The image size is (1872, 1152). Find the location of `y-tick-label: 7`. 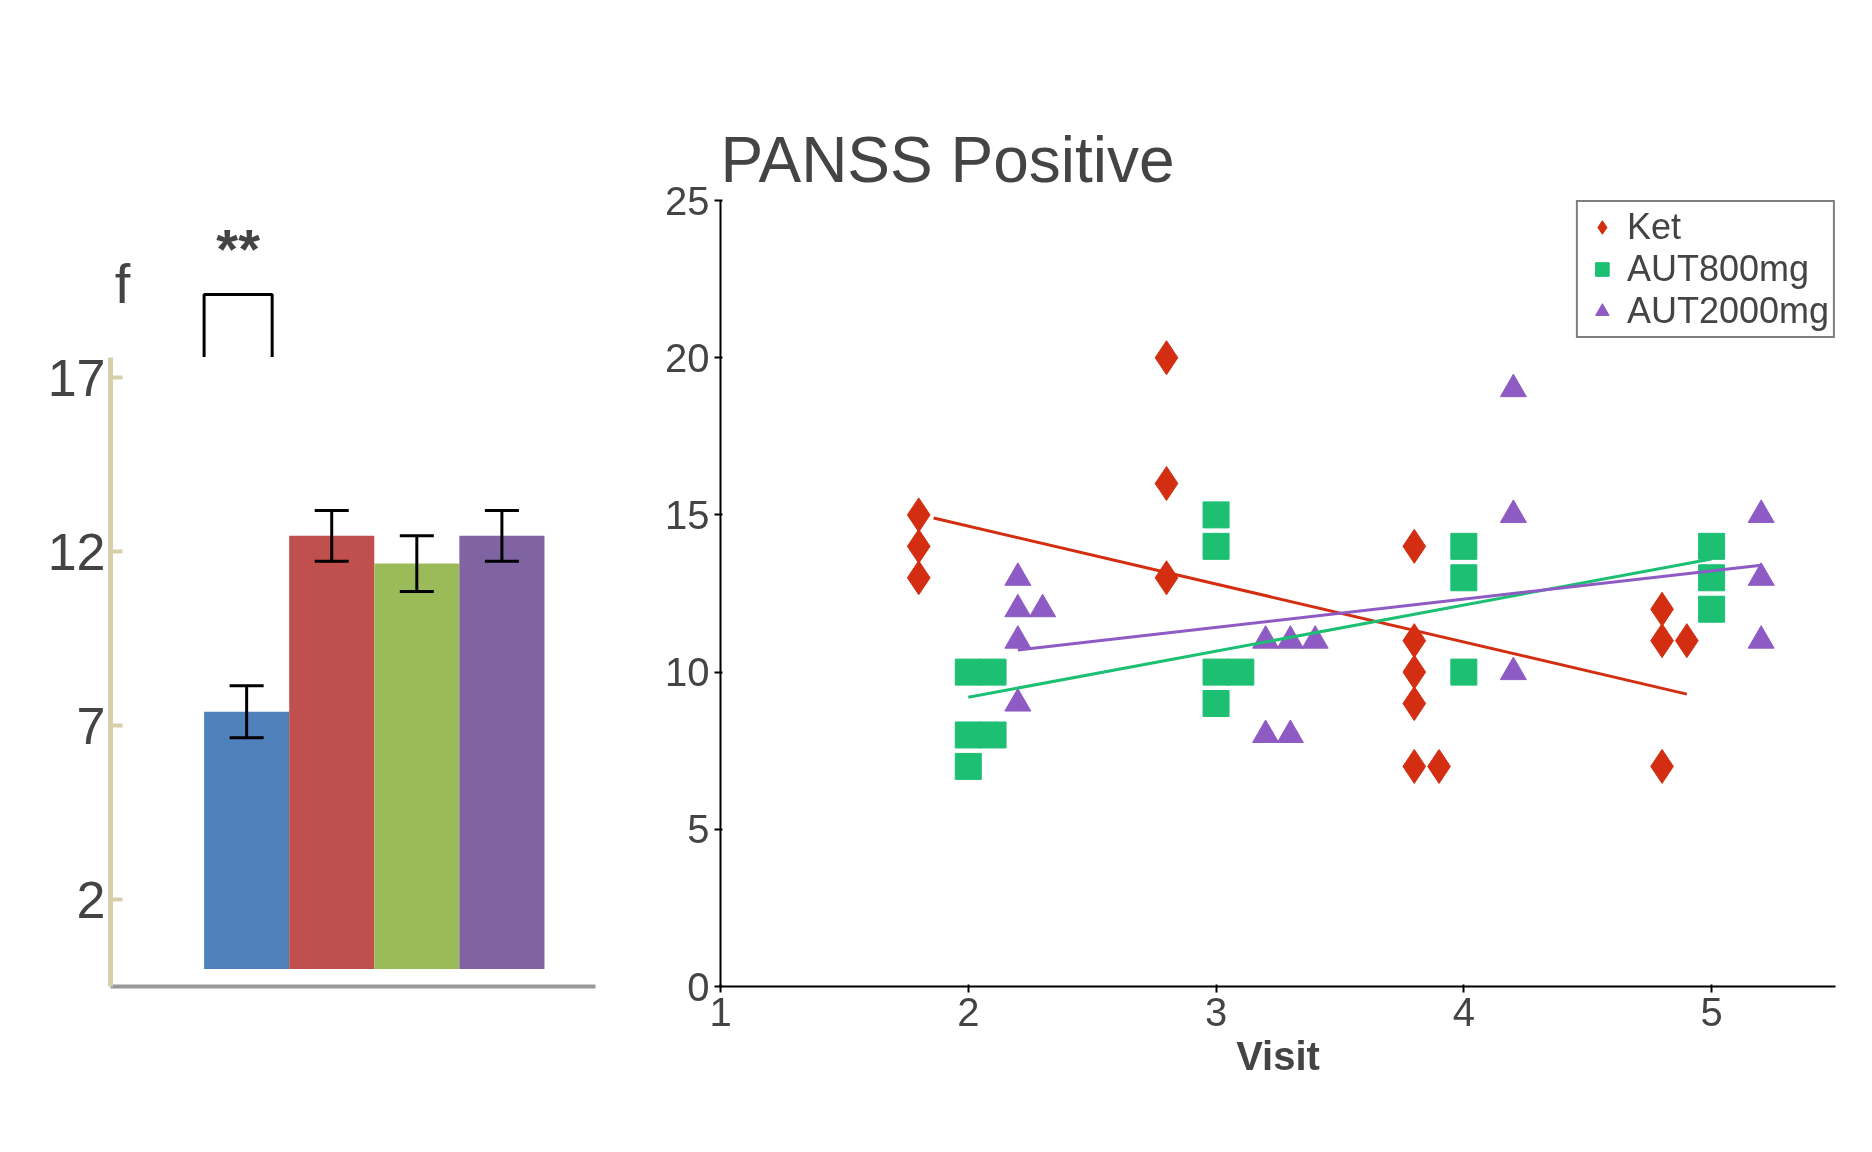

y-tick-label: 7 is located at coordinates (91, 725).